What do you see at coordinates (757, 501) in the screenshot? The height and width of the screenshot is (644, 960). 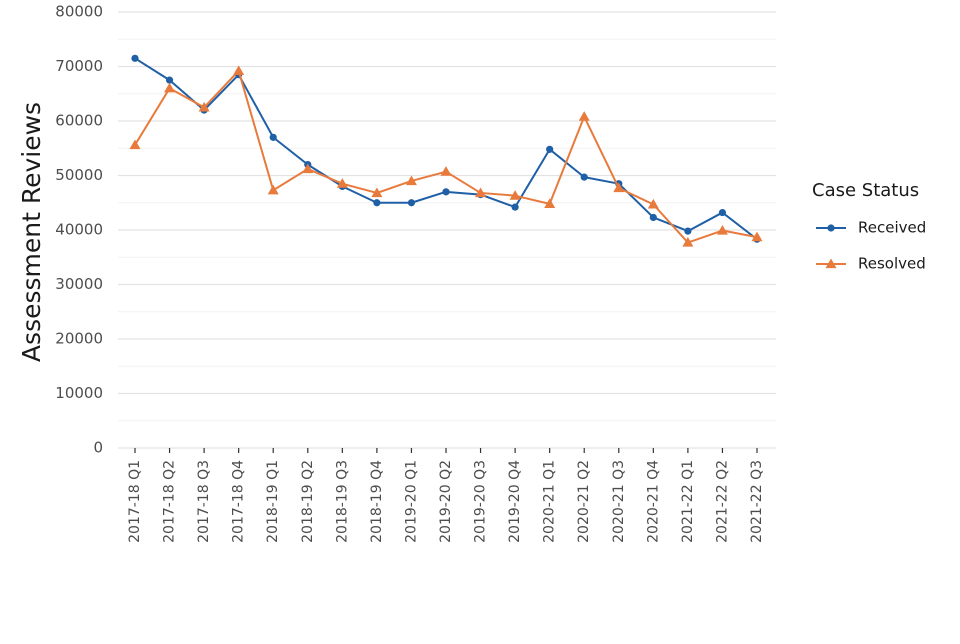 I see `x-tick-label: 2021-22 Q3` at bounding box center [757, 501].